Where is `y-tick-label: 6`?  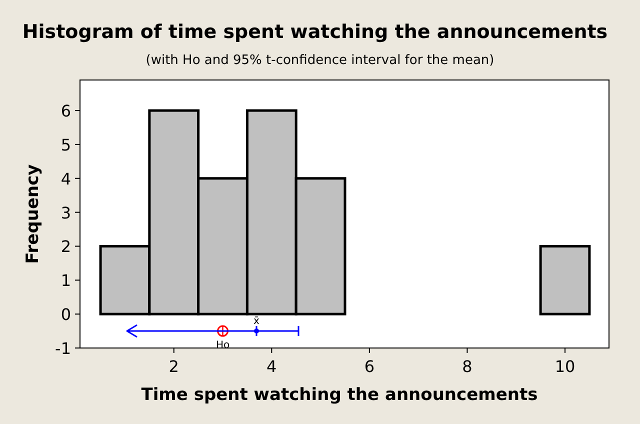
y-tick-label: 6 is located at coordinates (65, 111).